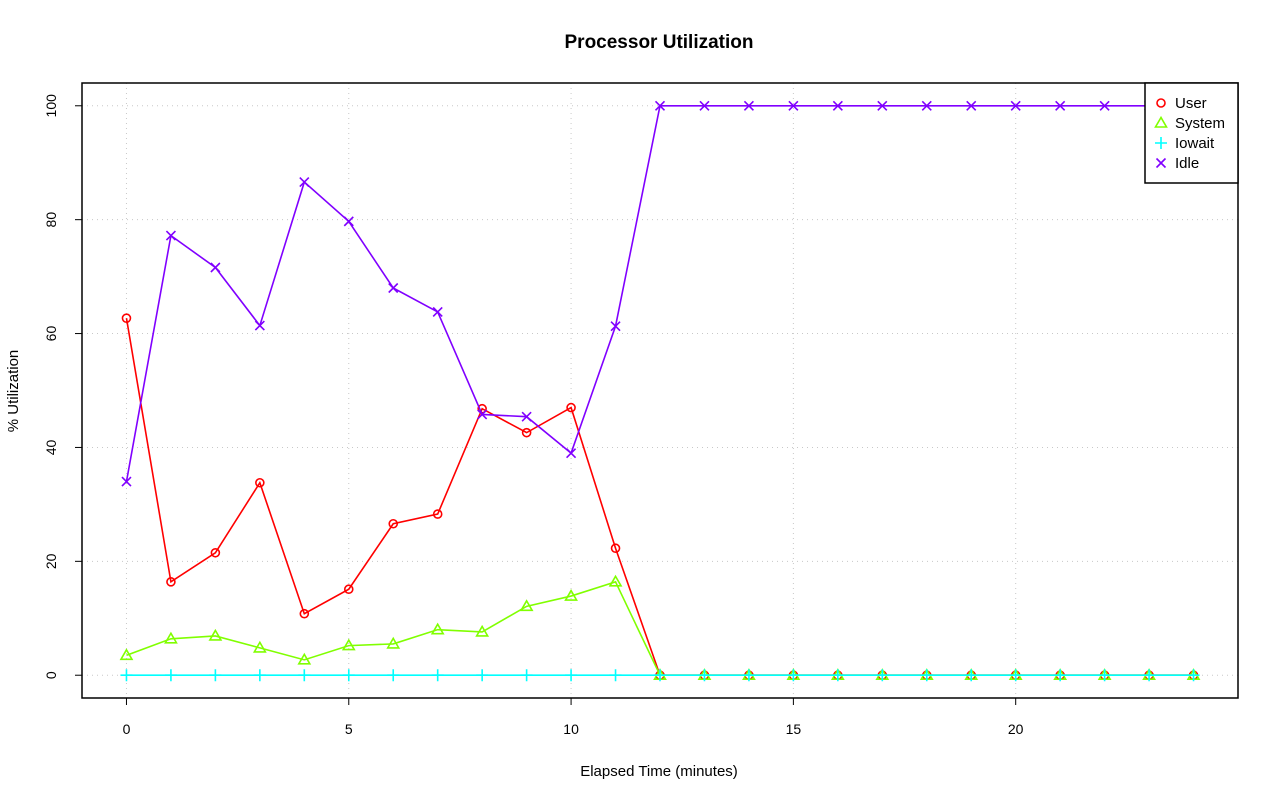  I want to click on y-tick-label: 60, so click(51, 334).